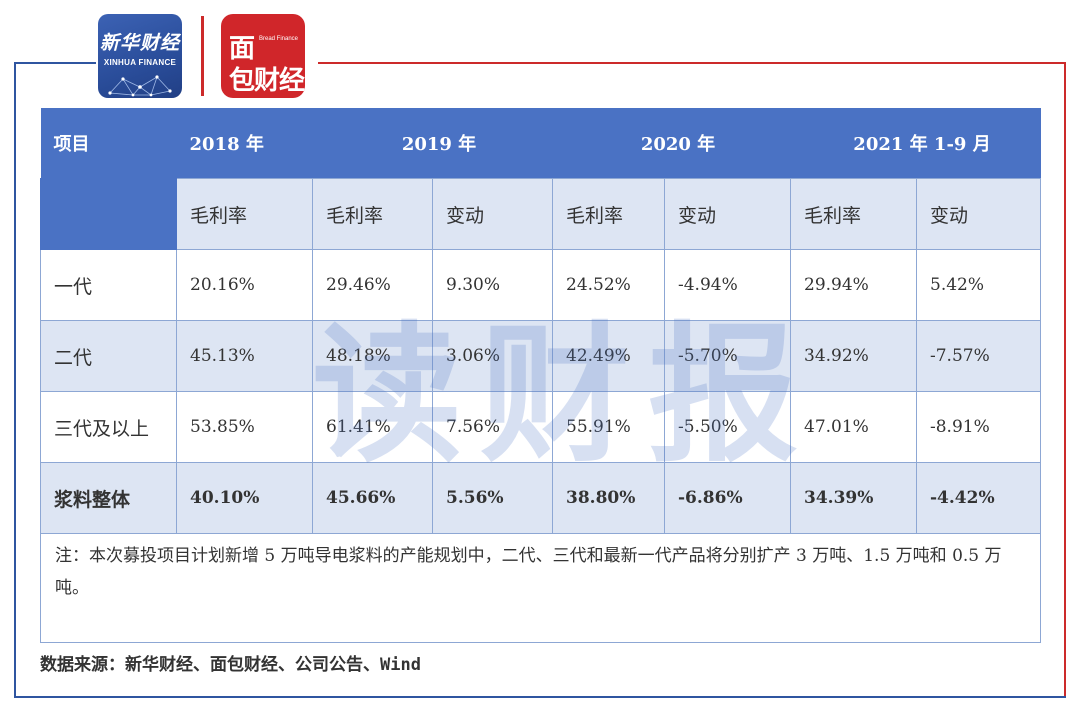 The height and width of the screenshot is (712, 1080). What do you see at coordinates (230, 665) in the screenshot?
I see `data-source: 数据来源：新华财经、面包财经、公司公告、Wind` at bounding box center [230, 665].